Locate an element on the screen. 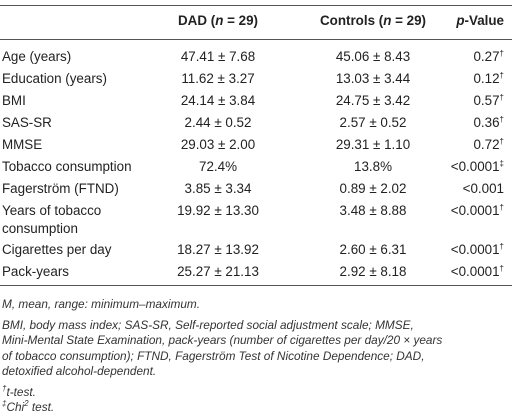 Image resolution: width=512 pixels, height=416 pixels. footnote-abbrev-mean: M, mean, range: minimum–maximum. is located at coordinates (101, 304).